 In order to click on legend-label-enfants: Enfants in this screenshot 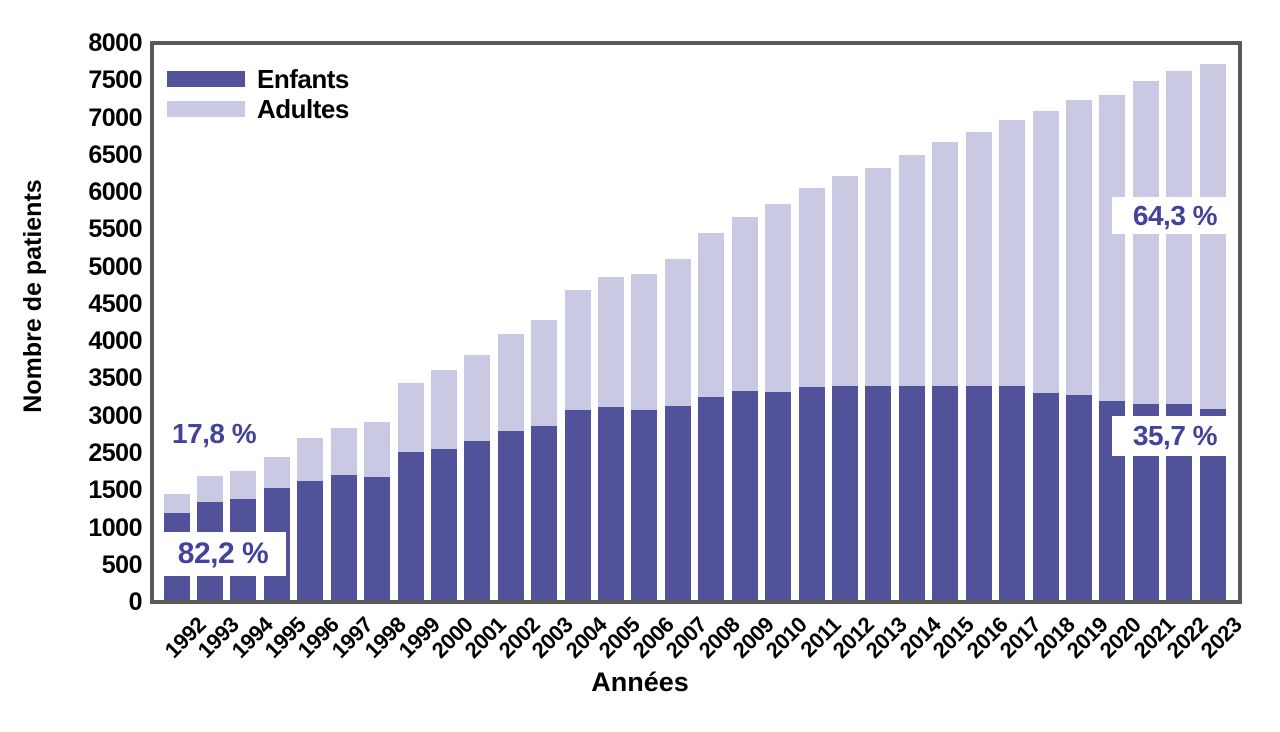, I will do `click(303, 78)`.